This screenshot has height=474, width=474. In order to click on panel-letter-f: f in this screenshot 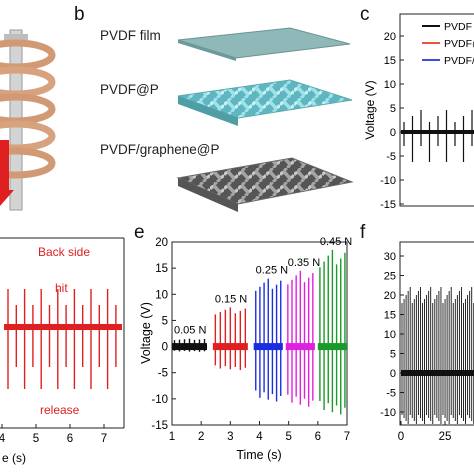, I will do `click(363, 232)`.